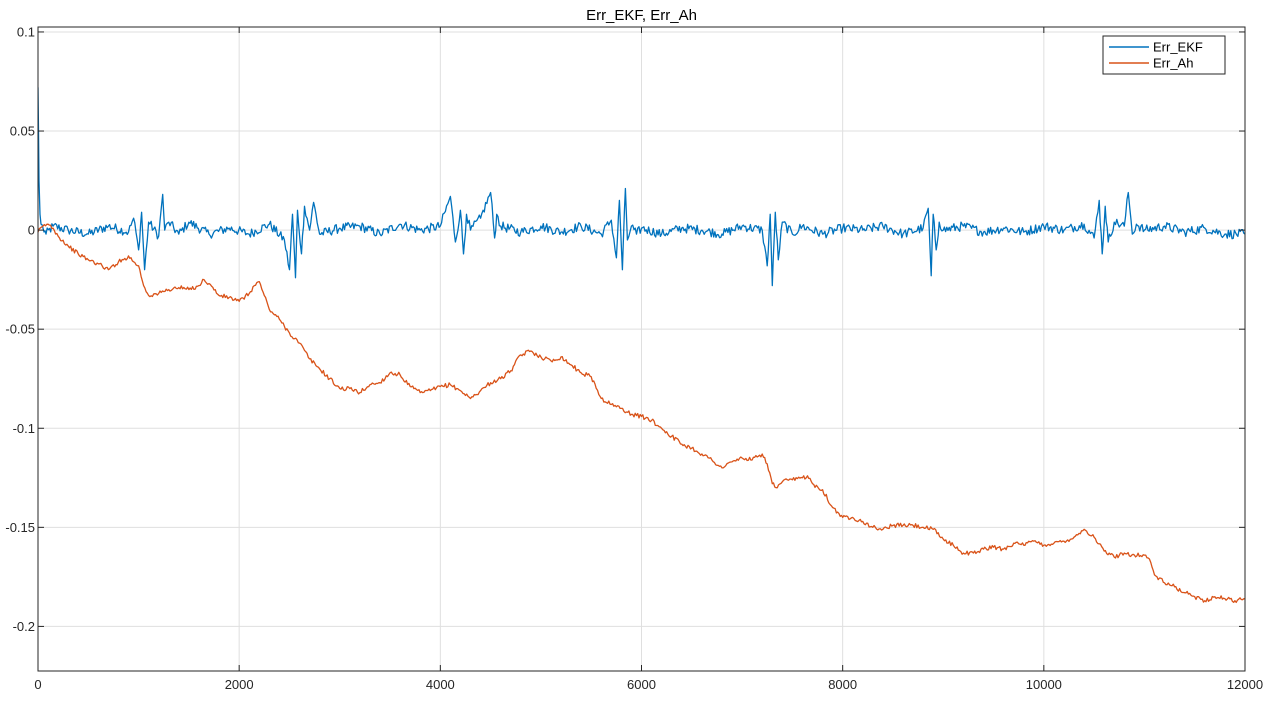  Describe the element at coordinates (20, 329) in the screenshot. I see `y-tick-label: -0.05` at that location.